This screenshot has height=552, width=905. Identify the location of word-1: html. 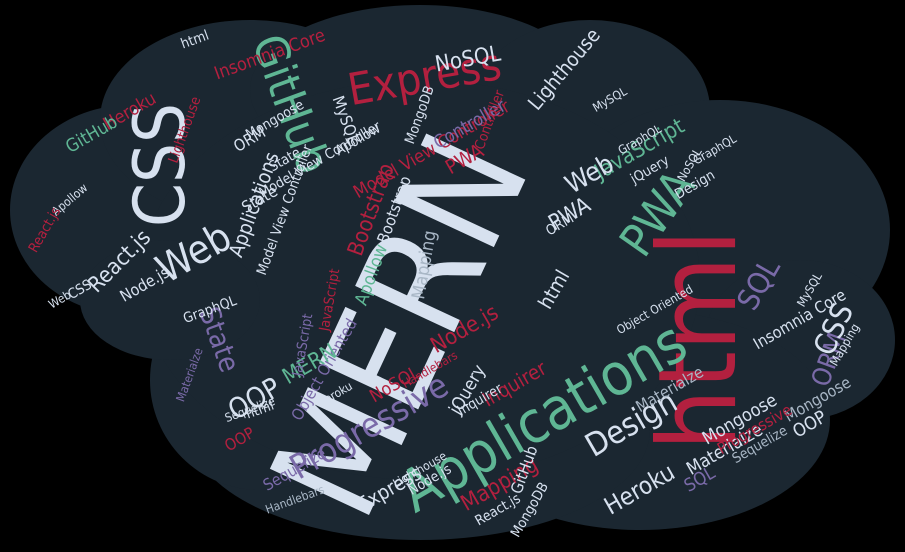
(698, 339).